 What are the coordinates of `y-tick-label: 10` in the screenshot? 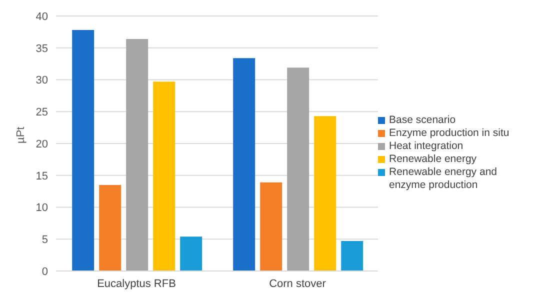 It's located at (42, 208).